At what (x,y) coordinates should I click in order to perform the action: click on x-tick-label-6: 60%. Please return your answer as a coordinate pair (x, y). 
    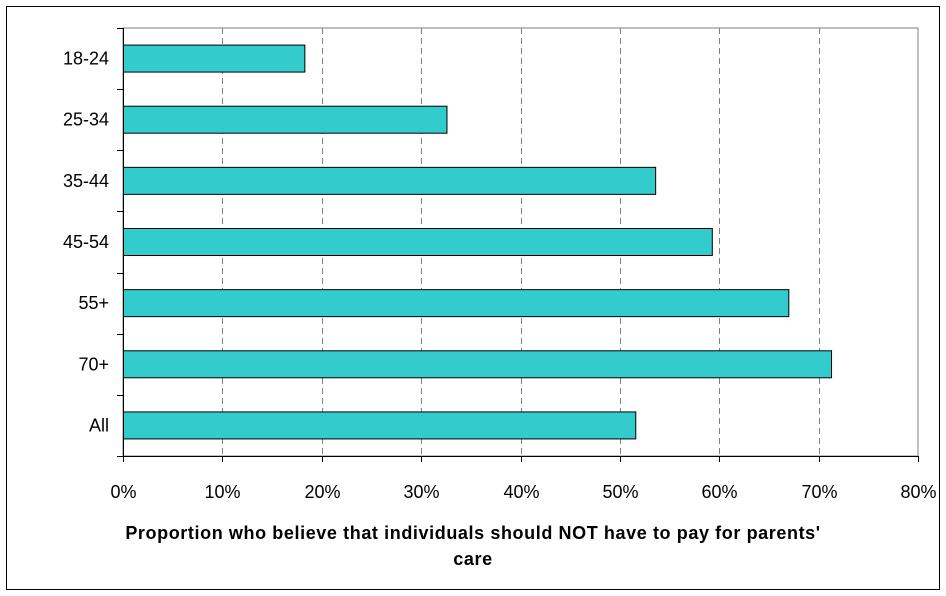
    Looking at the image, I should click on (719, 492).